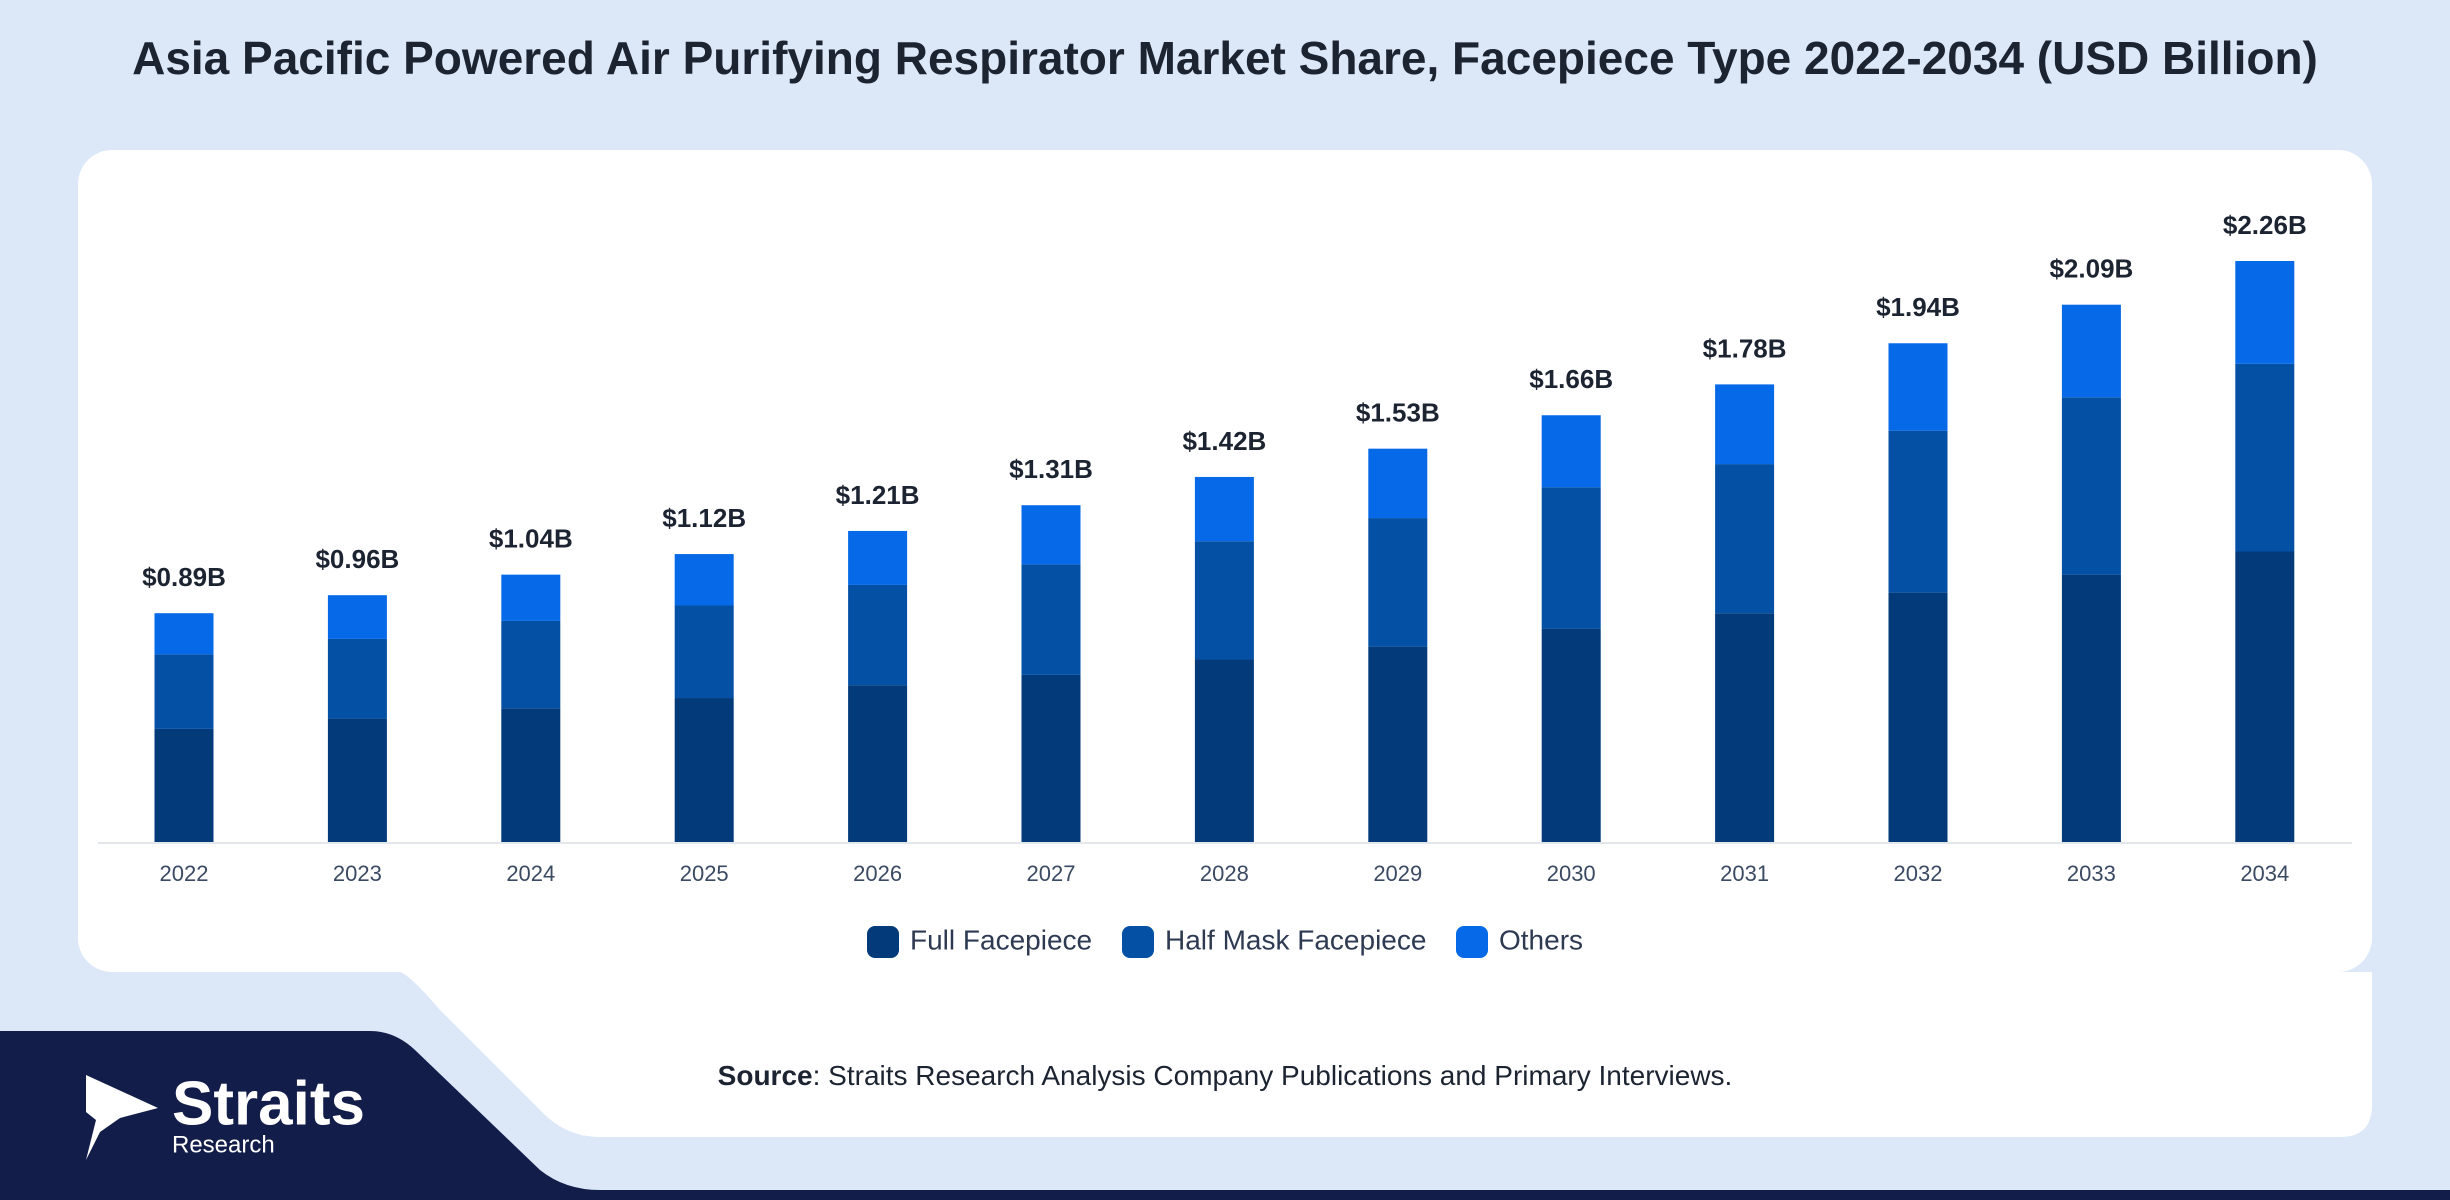  I want to click on total-label: $1.94B, so click(1918, 307).